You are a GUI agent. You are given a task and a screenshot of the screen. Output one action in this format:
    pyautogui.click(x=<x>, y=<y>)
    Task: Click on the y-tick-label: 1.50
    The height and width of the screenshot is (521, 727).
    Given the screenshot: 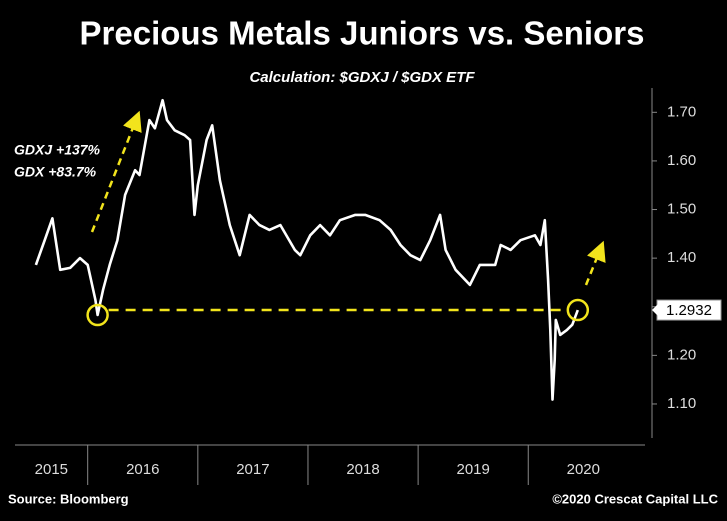 What is the action you would take?
    pyautogui.click(x=681, y=208)
    